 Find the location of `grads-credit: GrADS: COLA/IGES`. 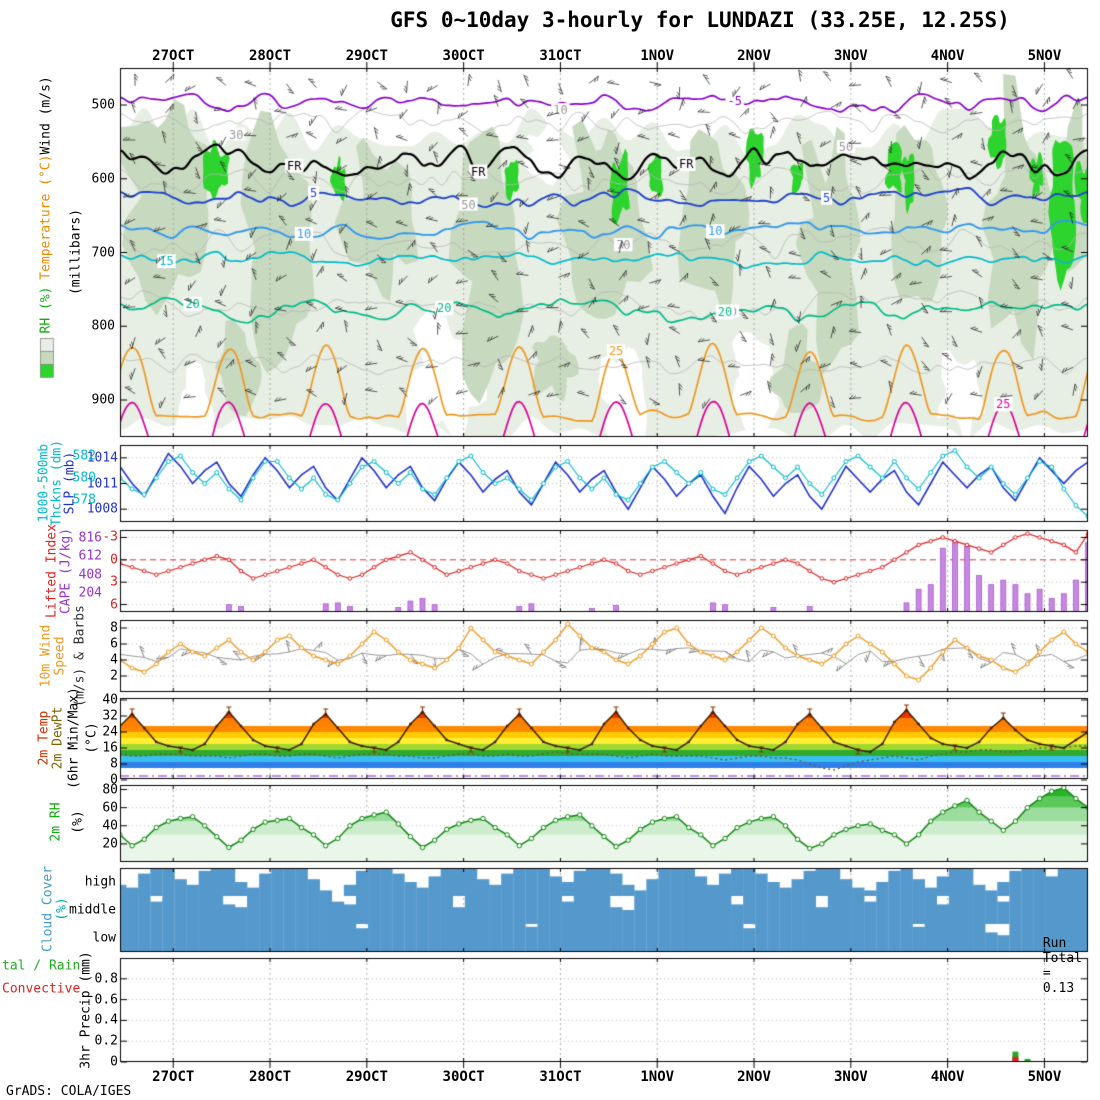

grads-credit: GrADS: COLA/IGES is located at coordinates (69, 1091).